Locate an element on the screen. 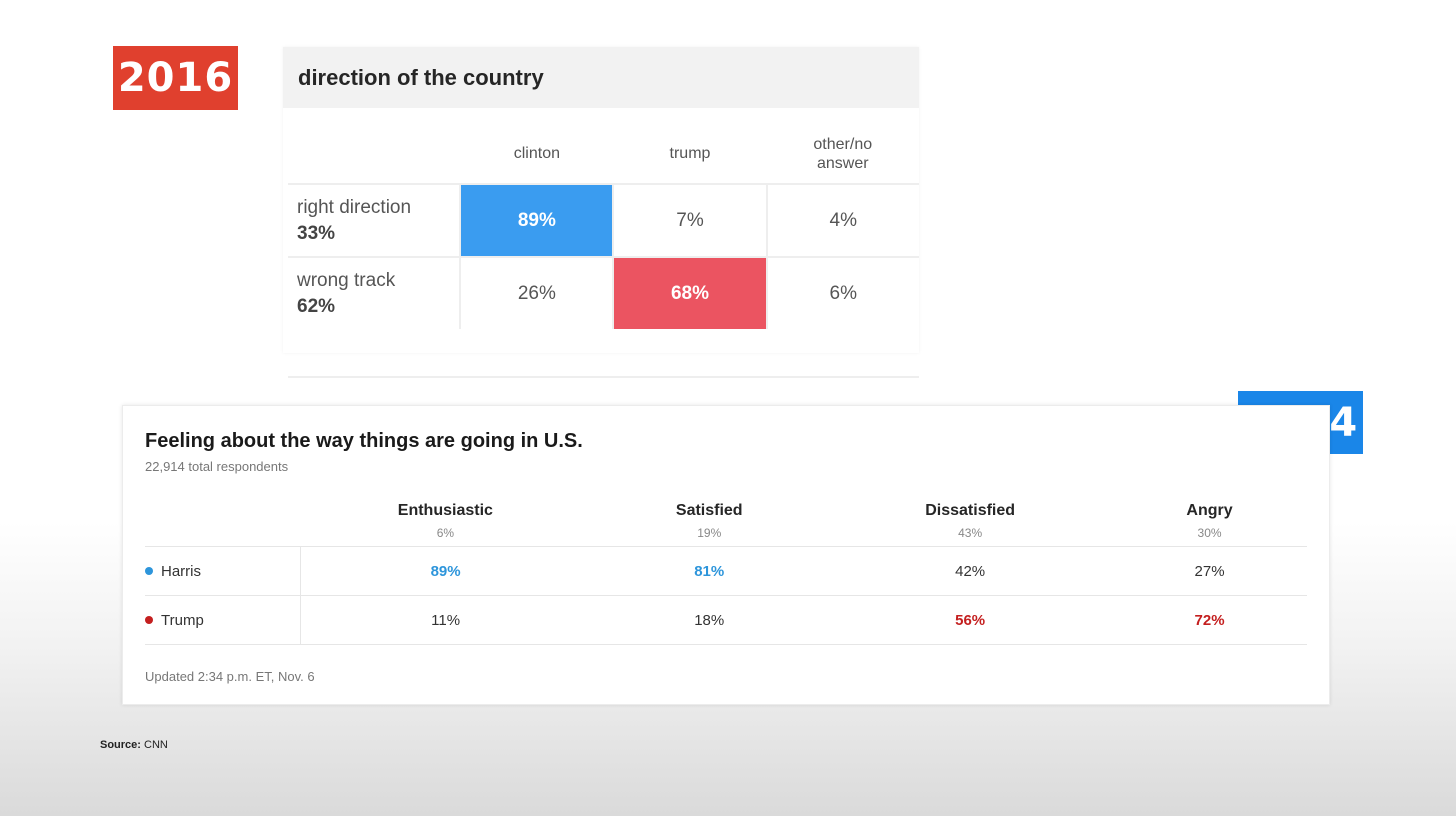 This screenshot has width=1456, height=816. table-cell: 11% is located at coordinates (445, 620).